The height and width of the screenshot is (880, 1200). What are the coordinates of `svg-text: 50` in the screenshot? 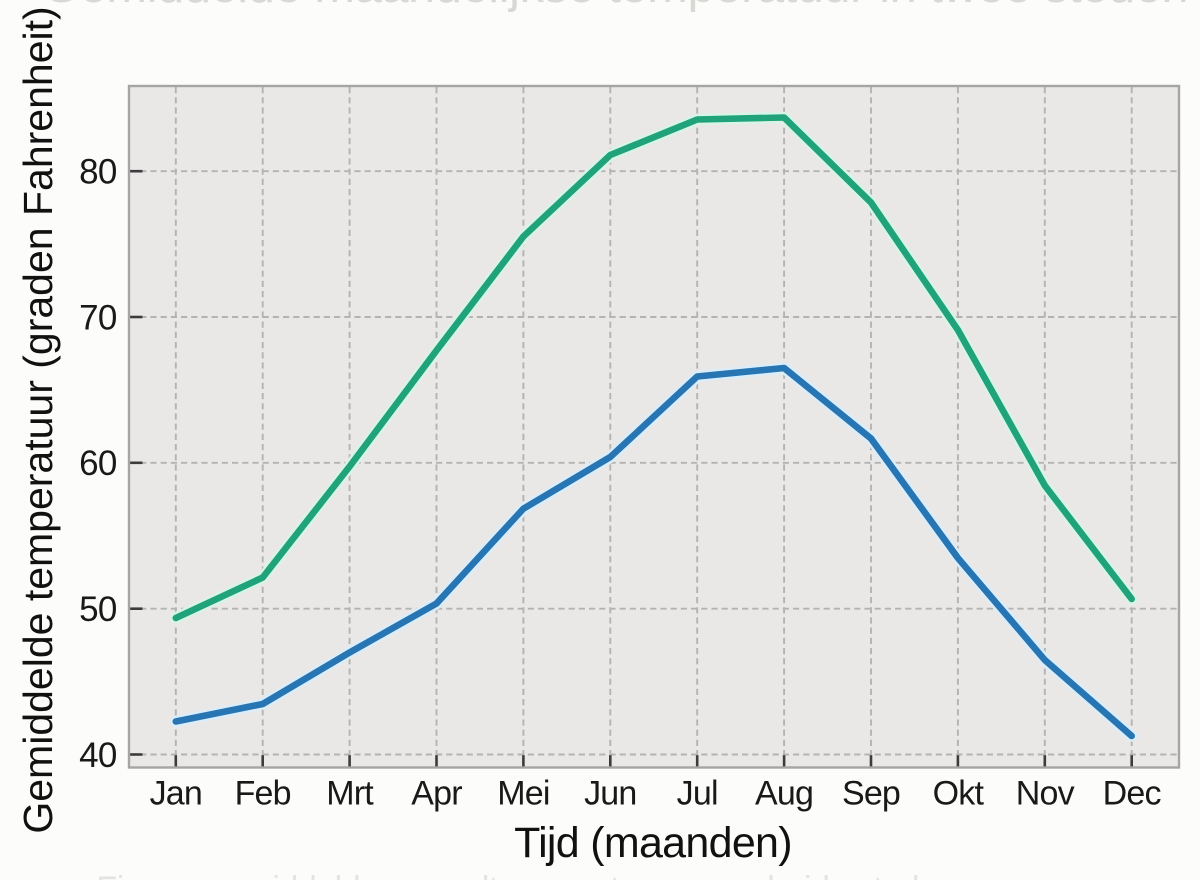 It's located at (98, 609).